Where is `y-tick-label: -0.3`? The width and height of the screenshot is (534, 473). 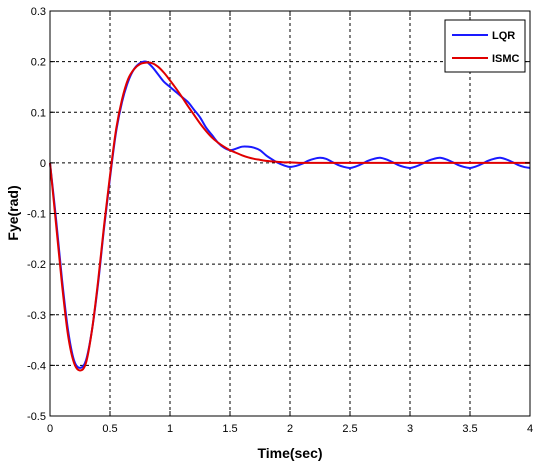 y-tick-label: -0.3 is located at coordinates (36, 316).